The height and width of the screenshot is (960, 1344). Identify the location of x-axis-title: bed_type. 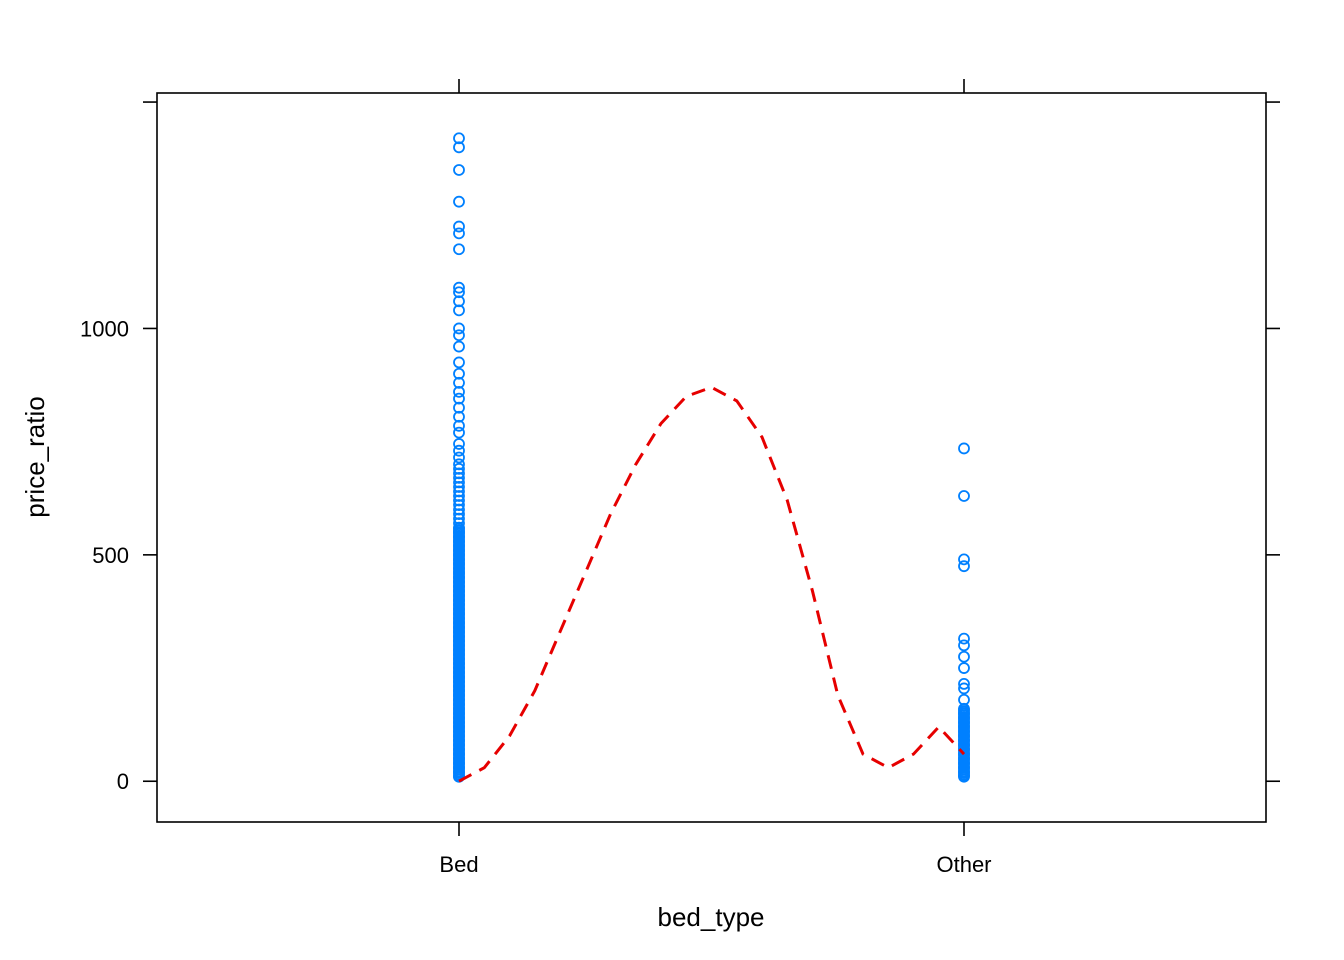
(711, 917).